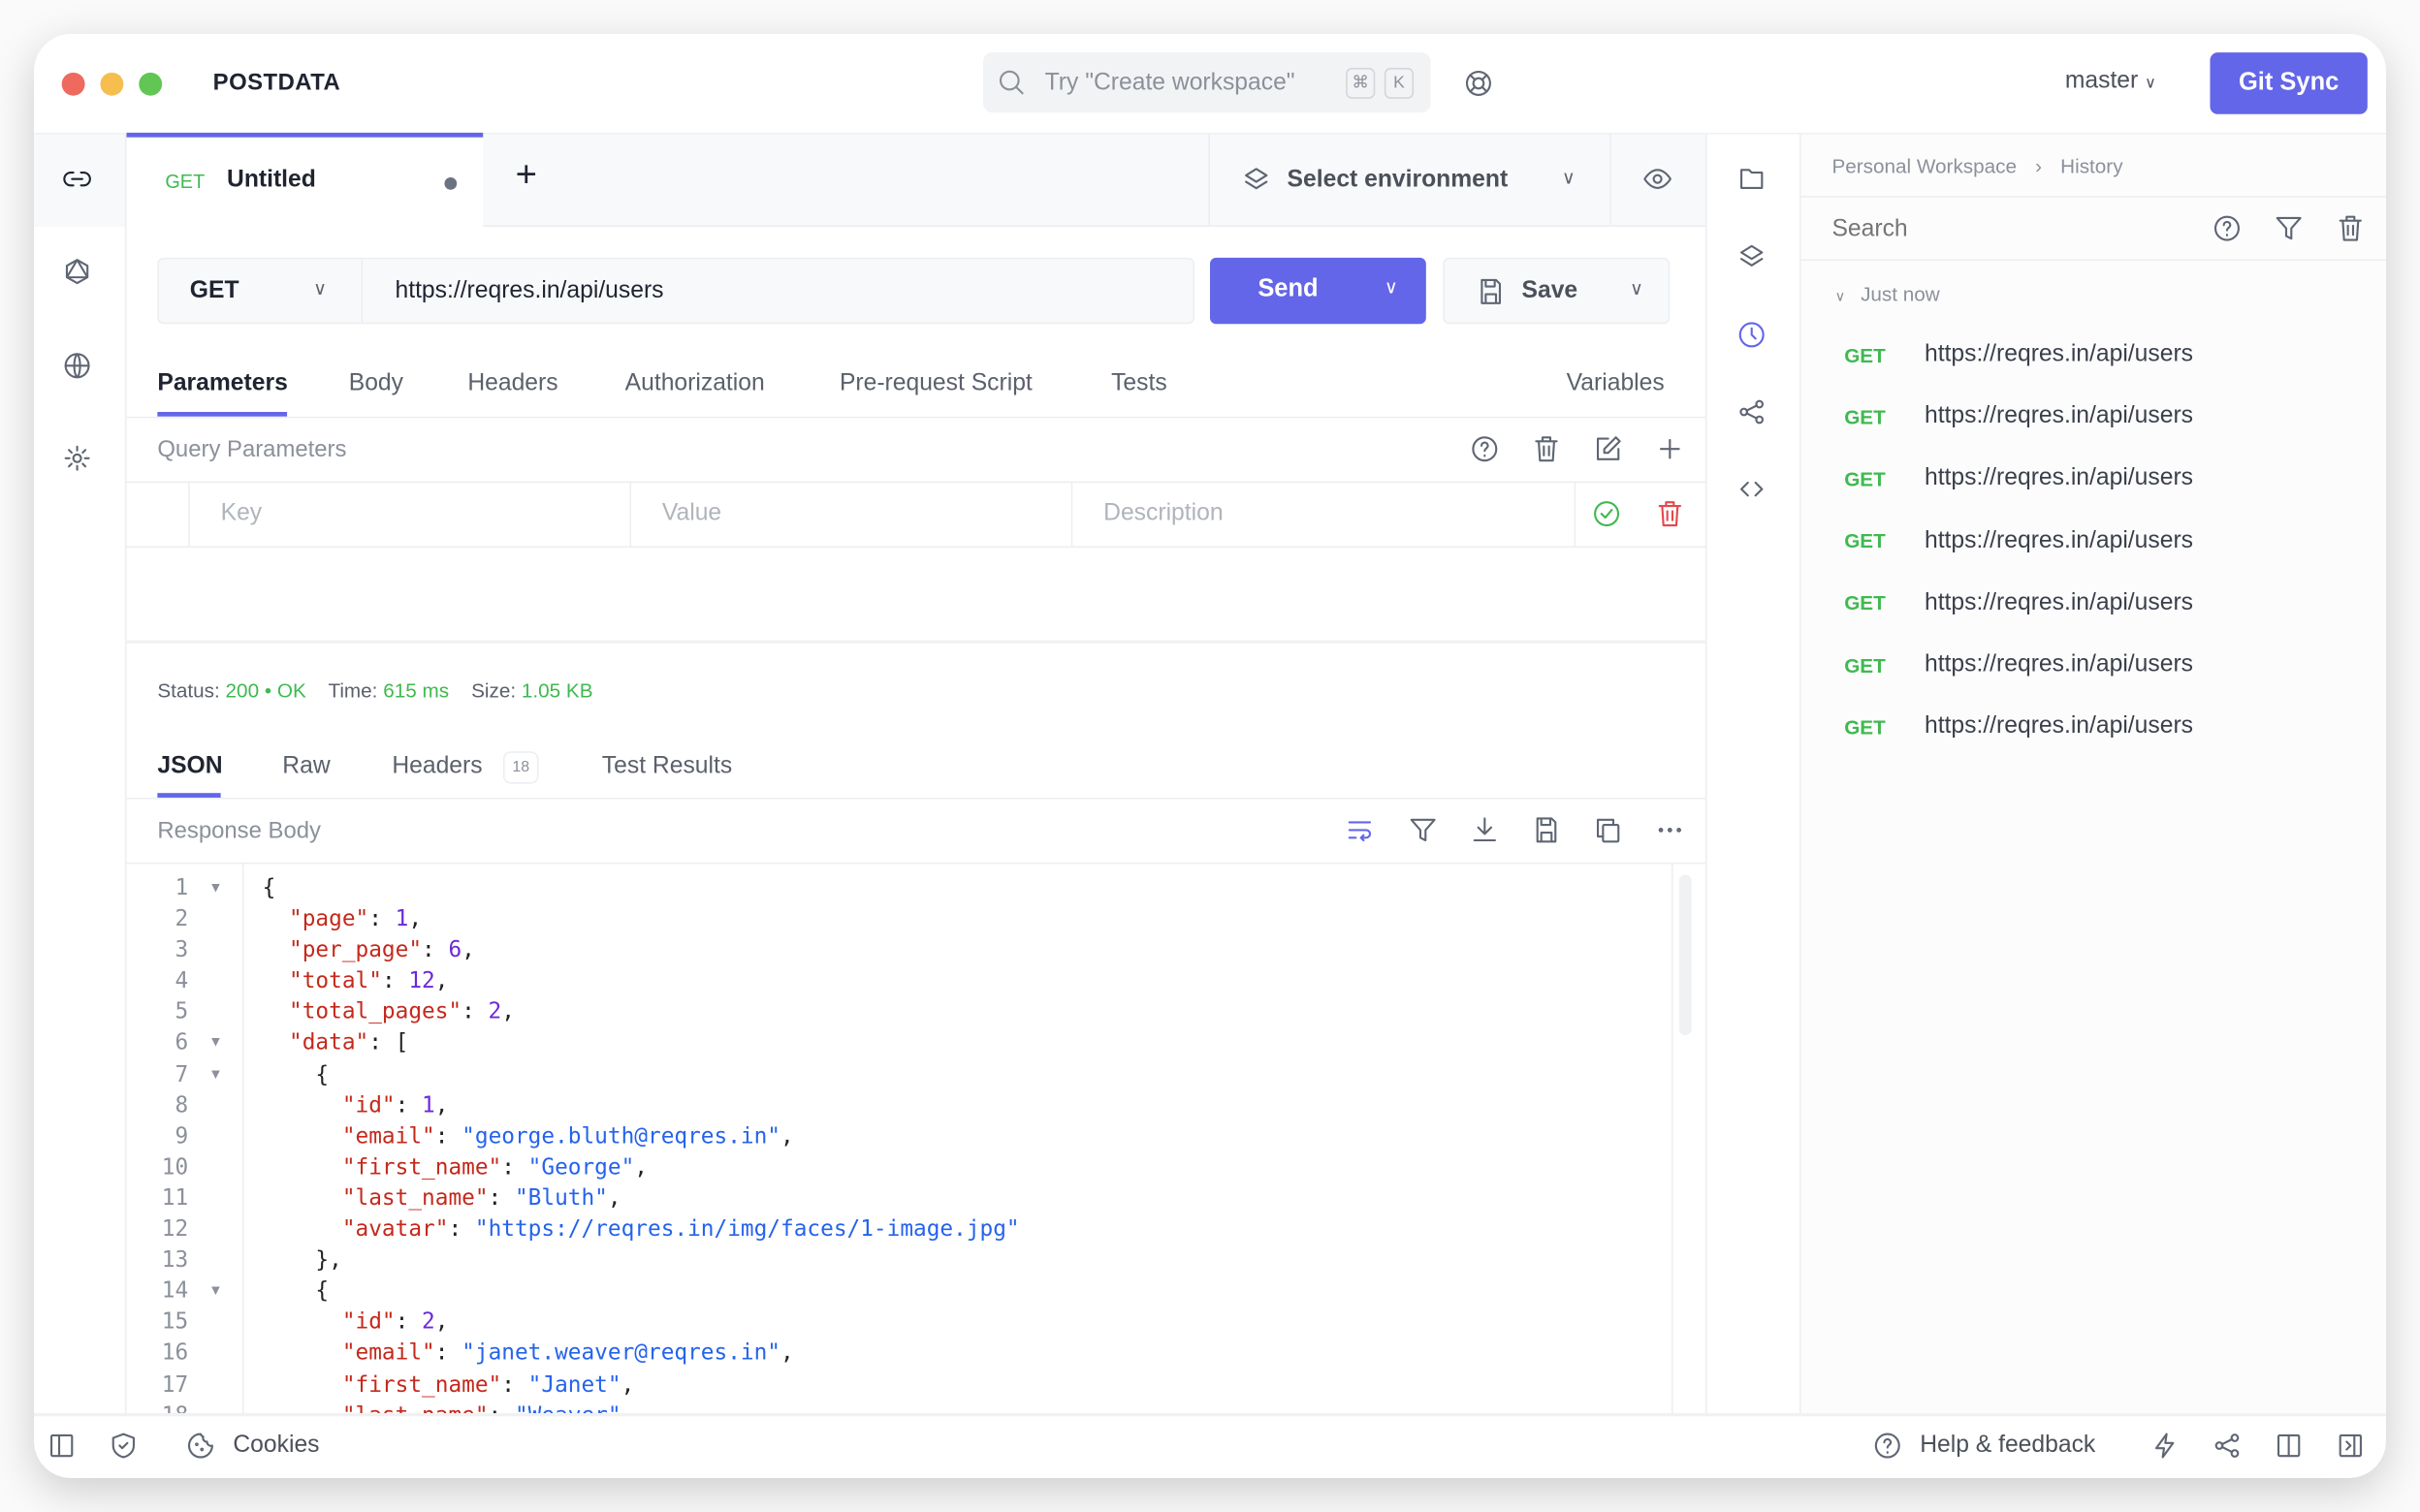 This screenshot has height=1512, width=2420. What do you see at coordinates (306, 765) in the screenshot?
I see `tab-raw: Raw` at bounding box center [306, 765].